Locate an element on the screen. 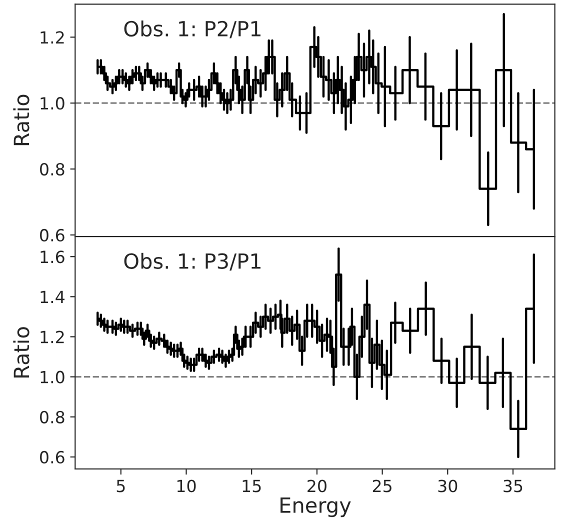 The image size is (565, 524). x-tick-label: 20 is located at coordinates (317, 486).